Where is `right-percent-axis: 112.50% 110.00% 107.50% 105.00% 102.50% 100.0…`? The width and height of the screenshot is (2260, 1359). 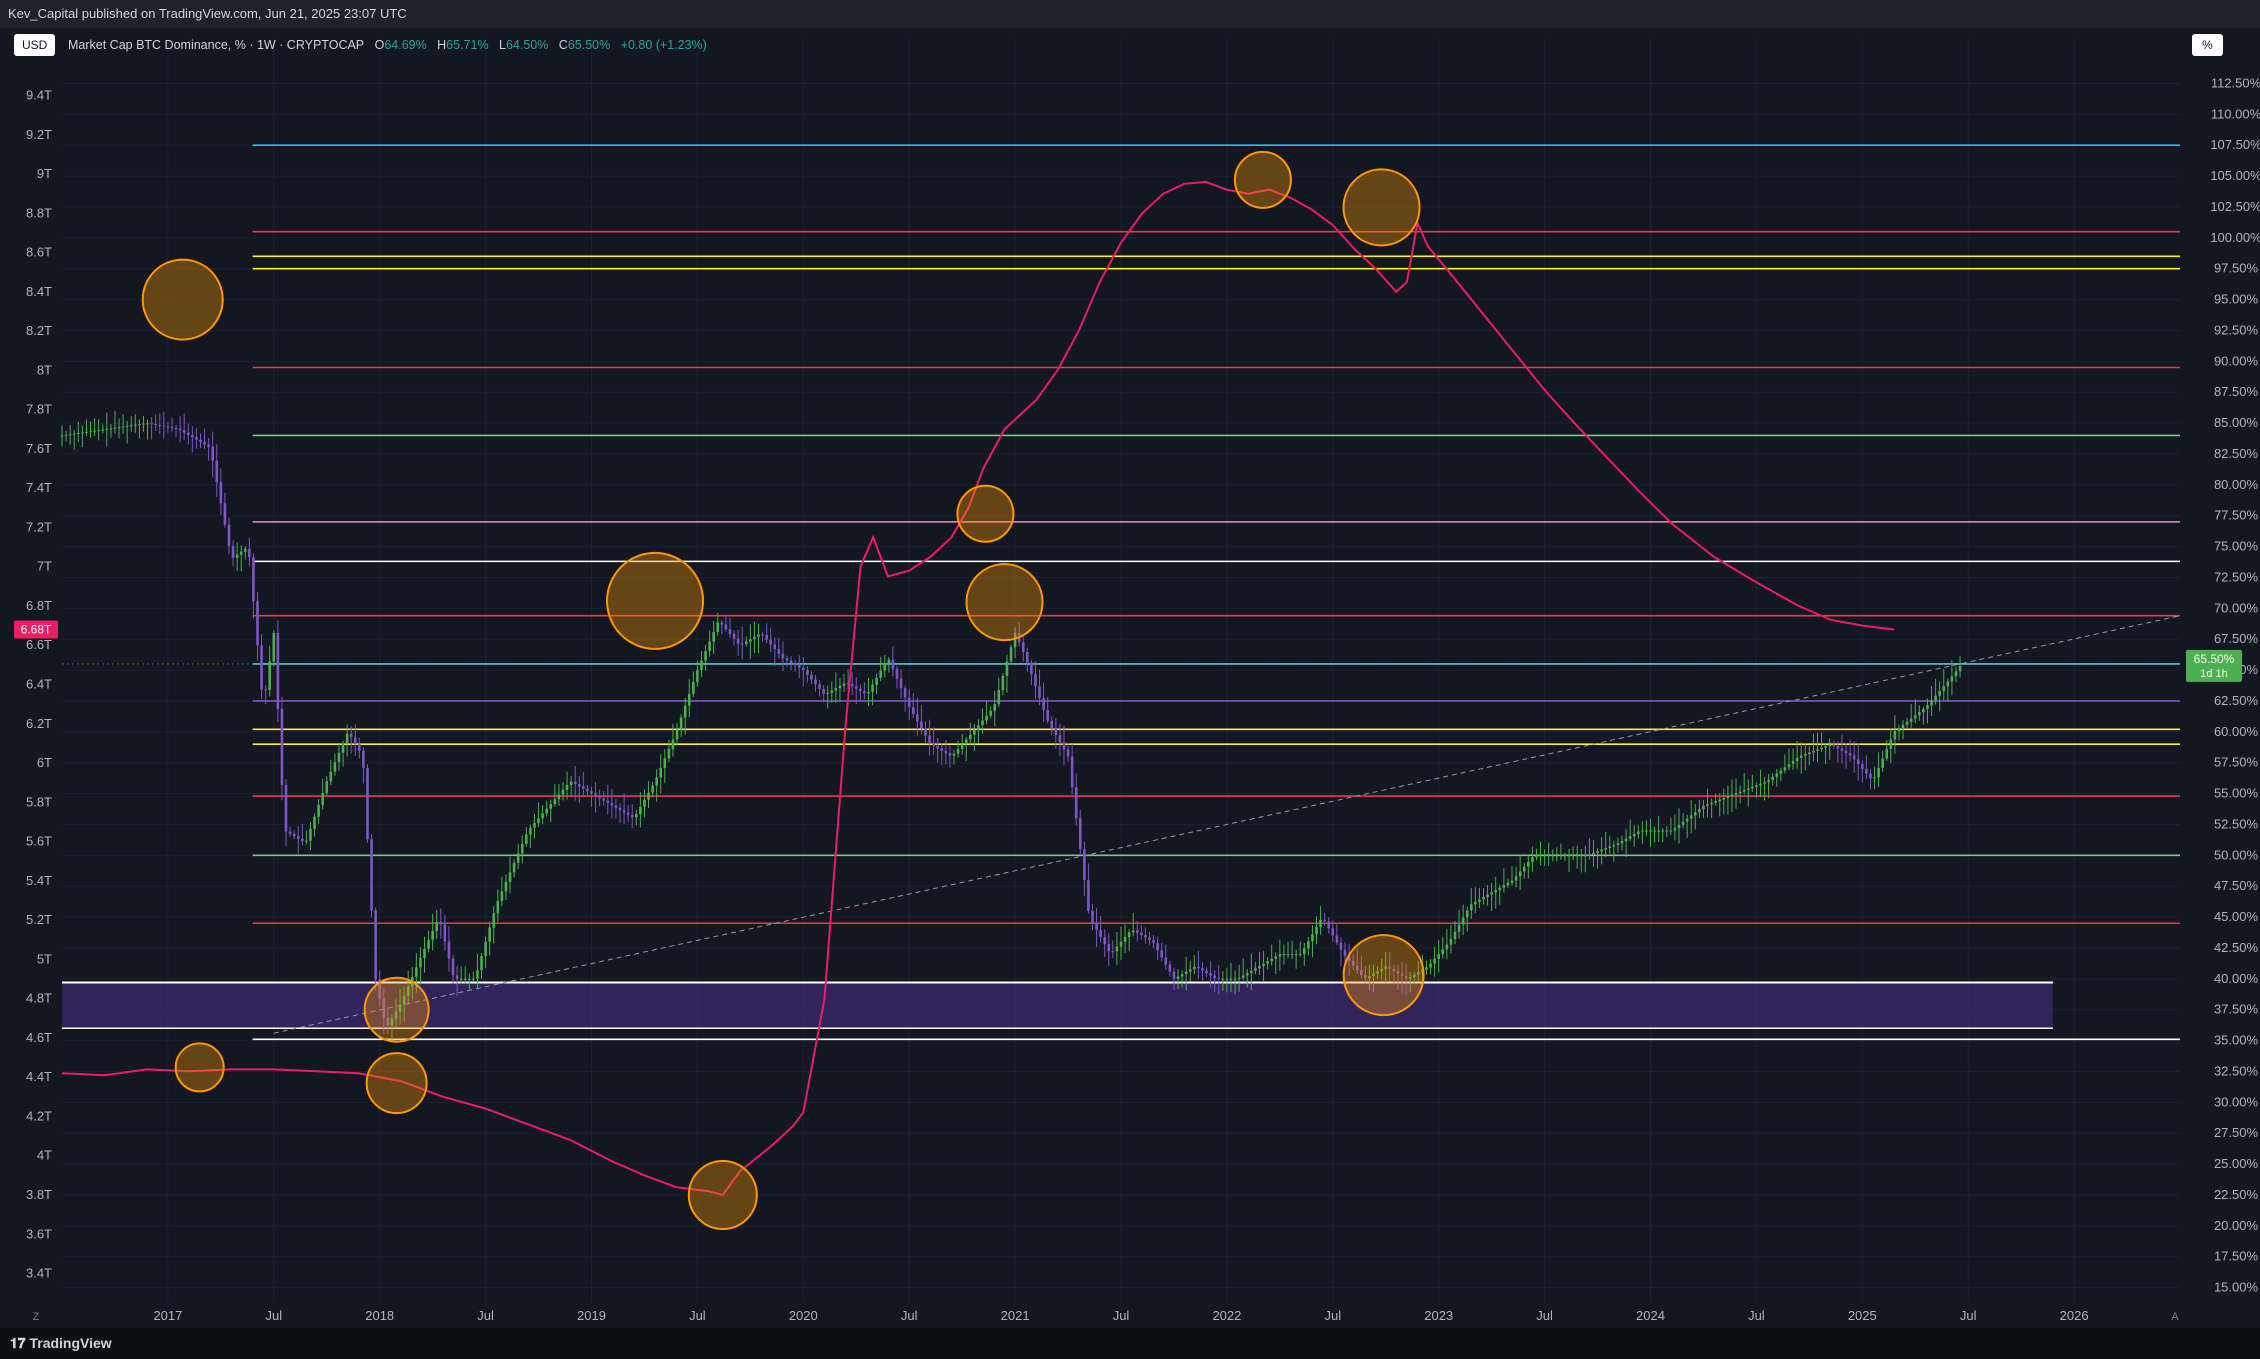 right-percent-axis: 112.50% 110.00% 107.50% 105.00% 102.50% 100.0… is located at coordinates (2220, 678).